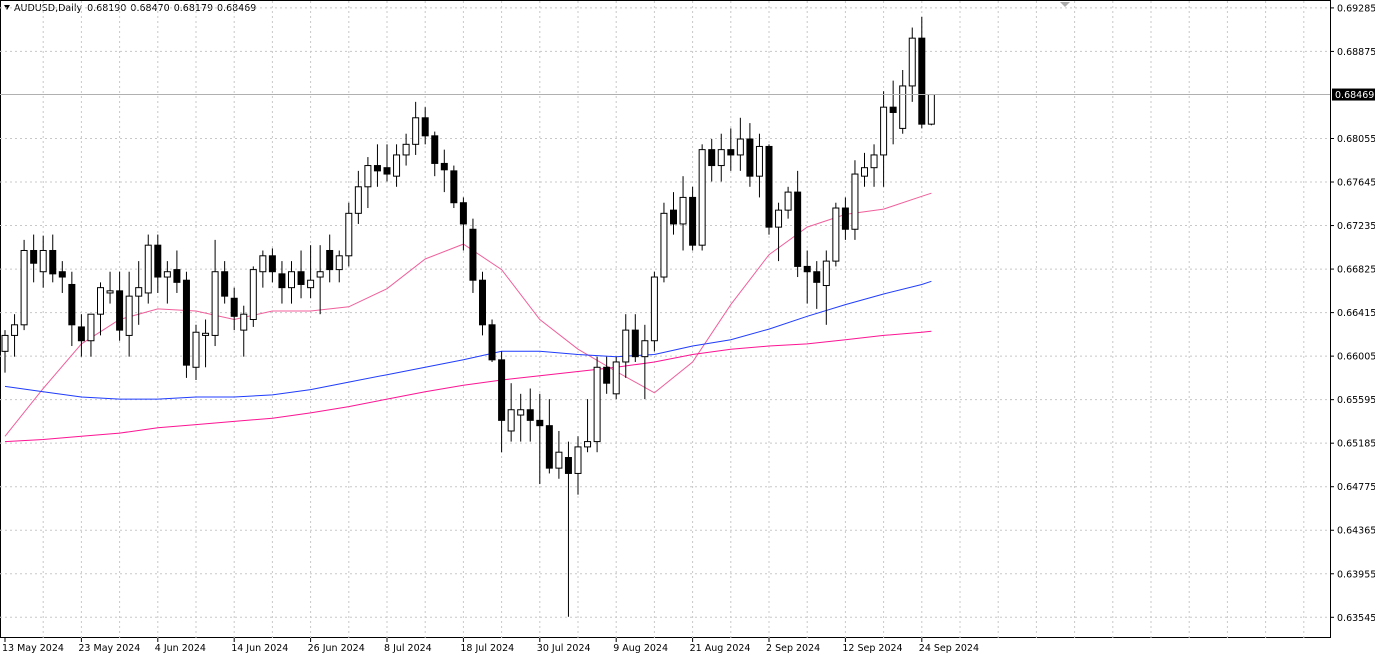 Image resolution: width=1375 pixels, height=654 pixels. Describe the element at coordinates (109, 648) in the screenshot. I see `x-tick-label: 23 May 2024` at that location.